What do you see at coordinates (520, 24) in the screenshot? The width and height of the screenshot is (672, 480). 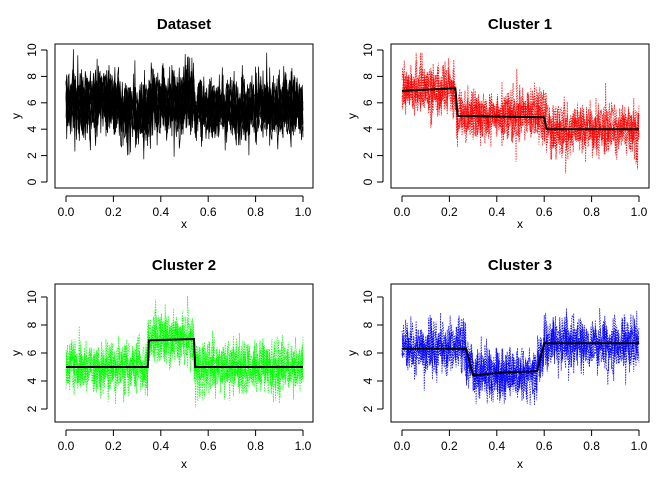 I see `chart-title: Cluster 1` at bounding box center [520, 24].